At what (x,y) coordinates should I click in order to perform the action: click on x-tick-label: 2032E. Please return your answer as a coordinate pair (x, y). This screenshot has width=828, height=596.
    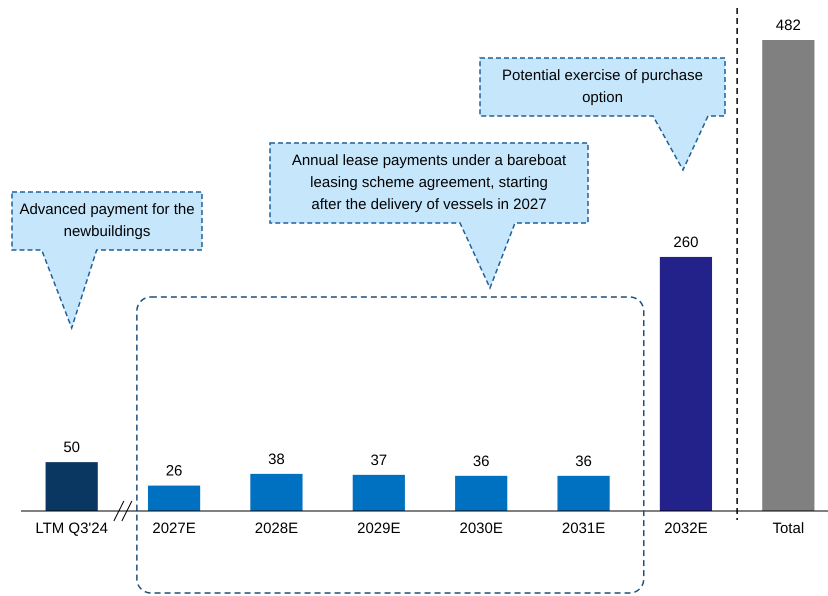
    Looking at the image, I should click on (686, 528).